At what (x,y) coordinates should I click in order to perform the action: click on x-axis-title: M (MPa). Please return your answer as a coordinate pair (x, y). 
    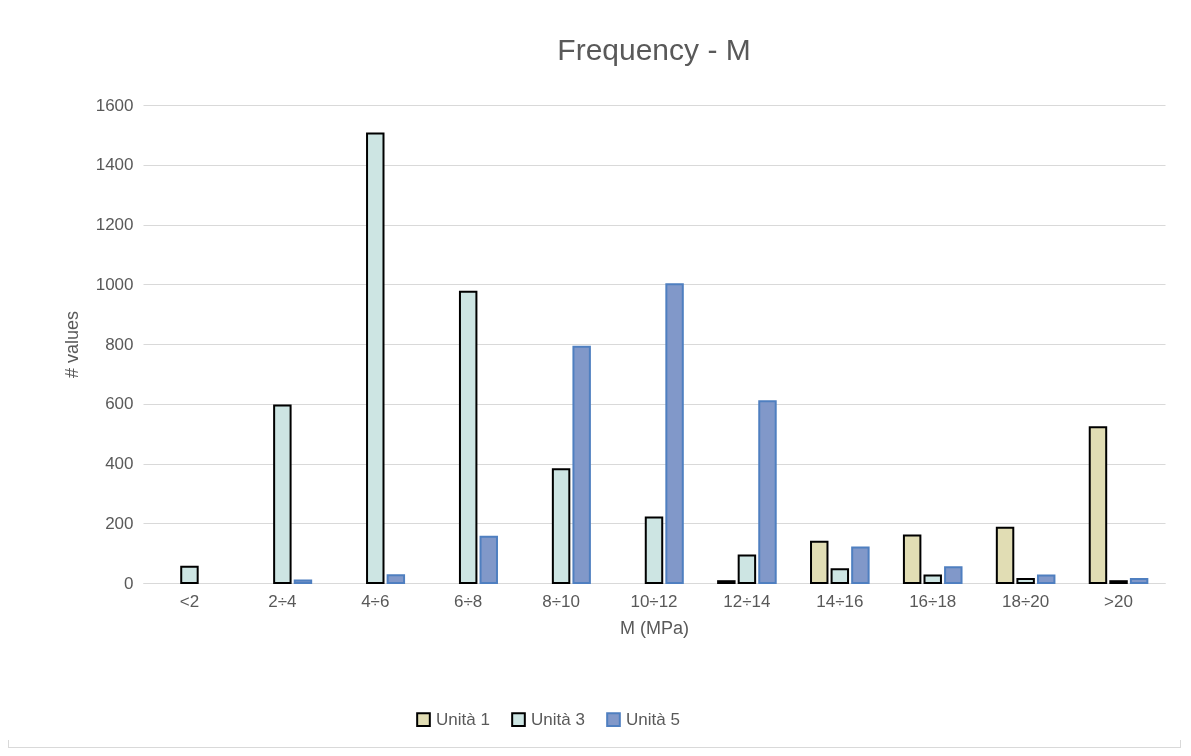
    Looking at the image, I should click on (654, 627).